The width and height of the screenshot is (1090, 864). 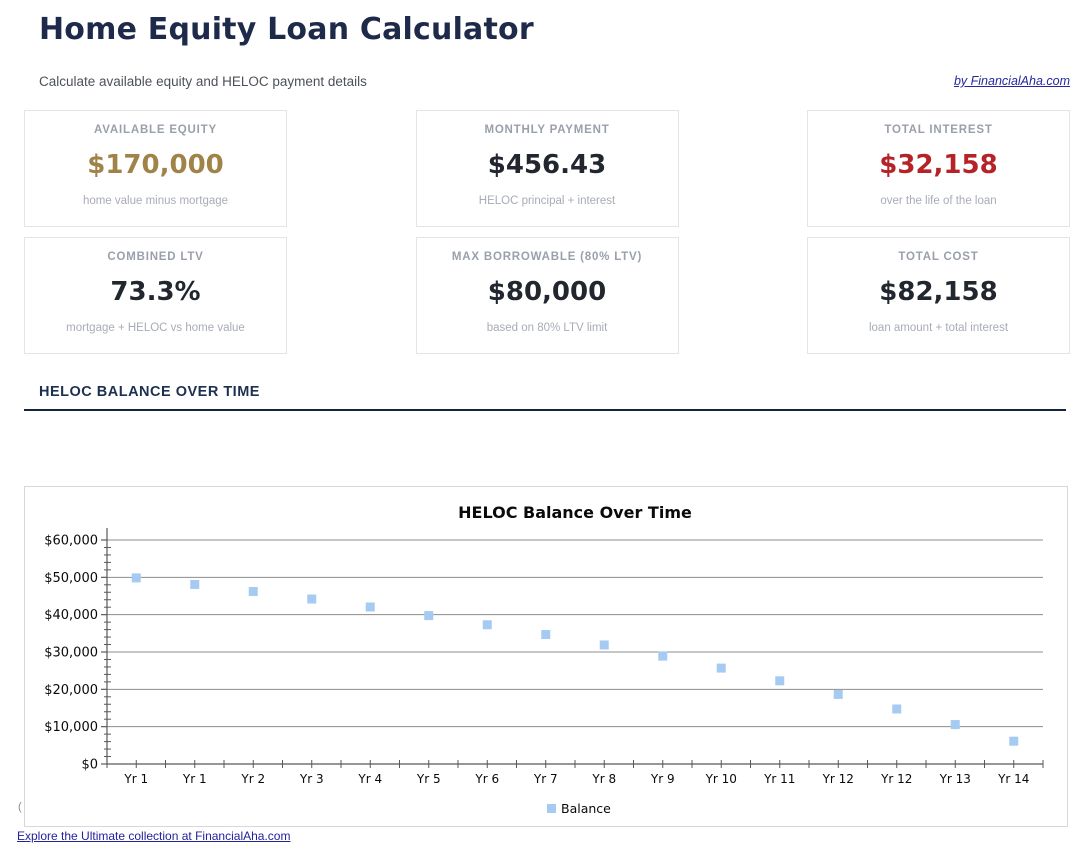 What do you see at coordinates (71, 541) in the screenshot?
I see `y-tick-label: $60,000` at bounding box center [71, 541].